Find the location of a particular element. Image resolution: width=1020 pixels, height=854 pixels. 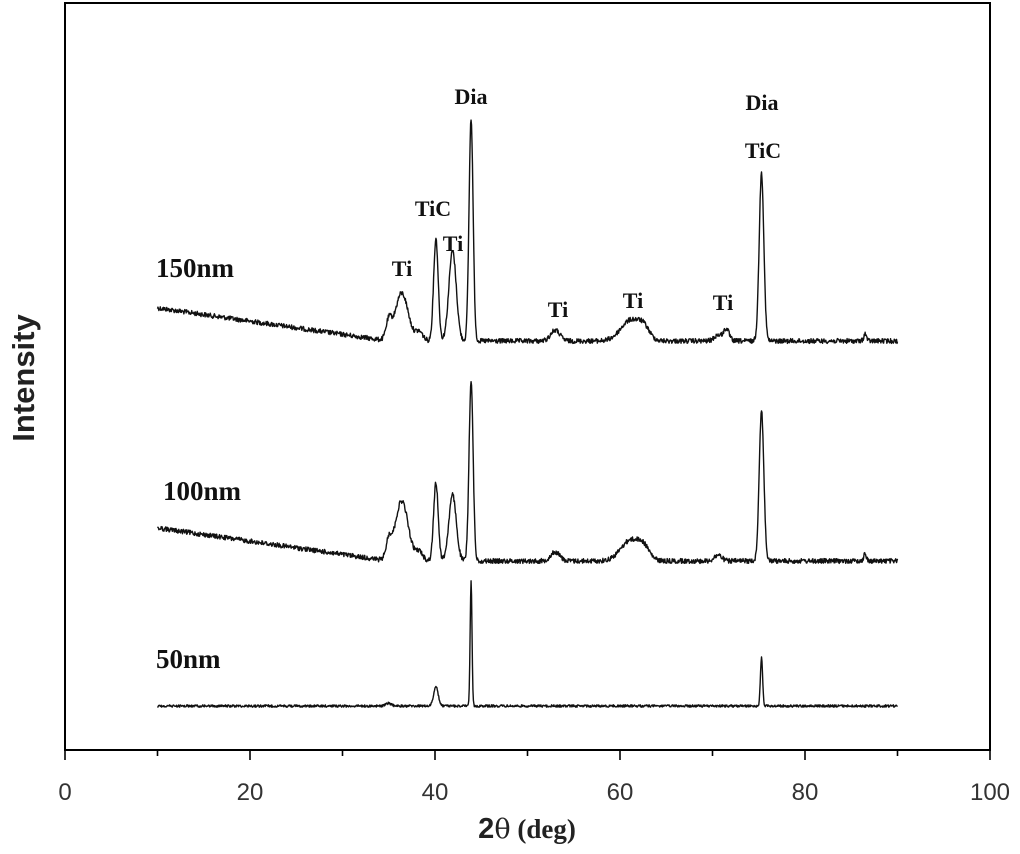

x-axis-title-unit: (deg) is located at coordinates (543, 829).